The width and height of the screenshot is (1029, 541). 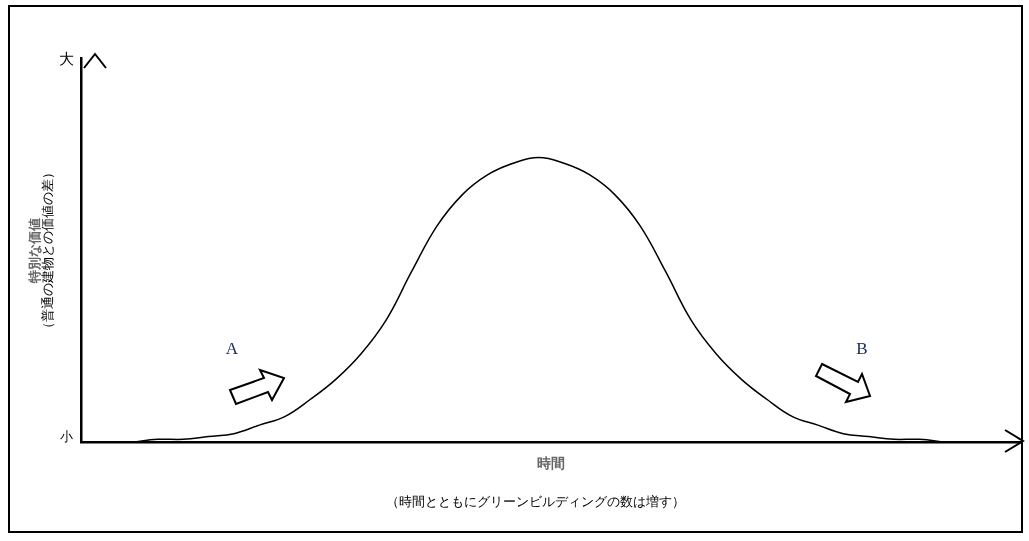 What do you see at coordinates (66, 437) in the screenshot?
I see `text: 小` at bounding box center [66, 437].